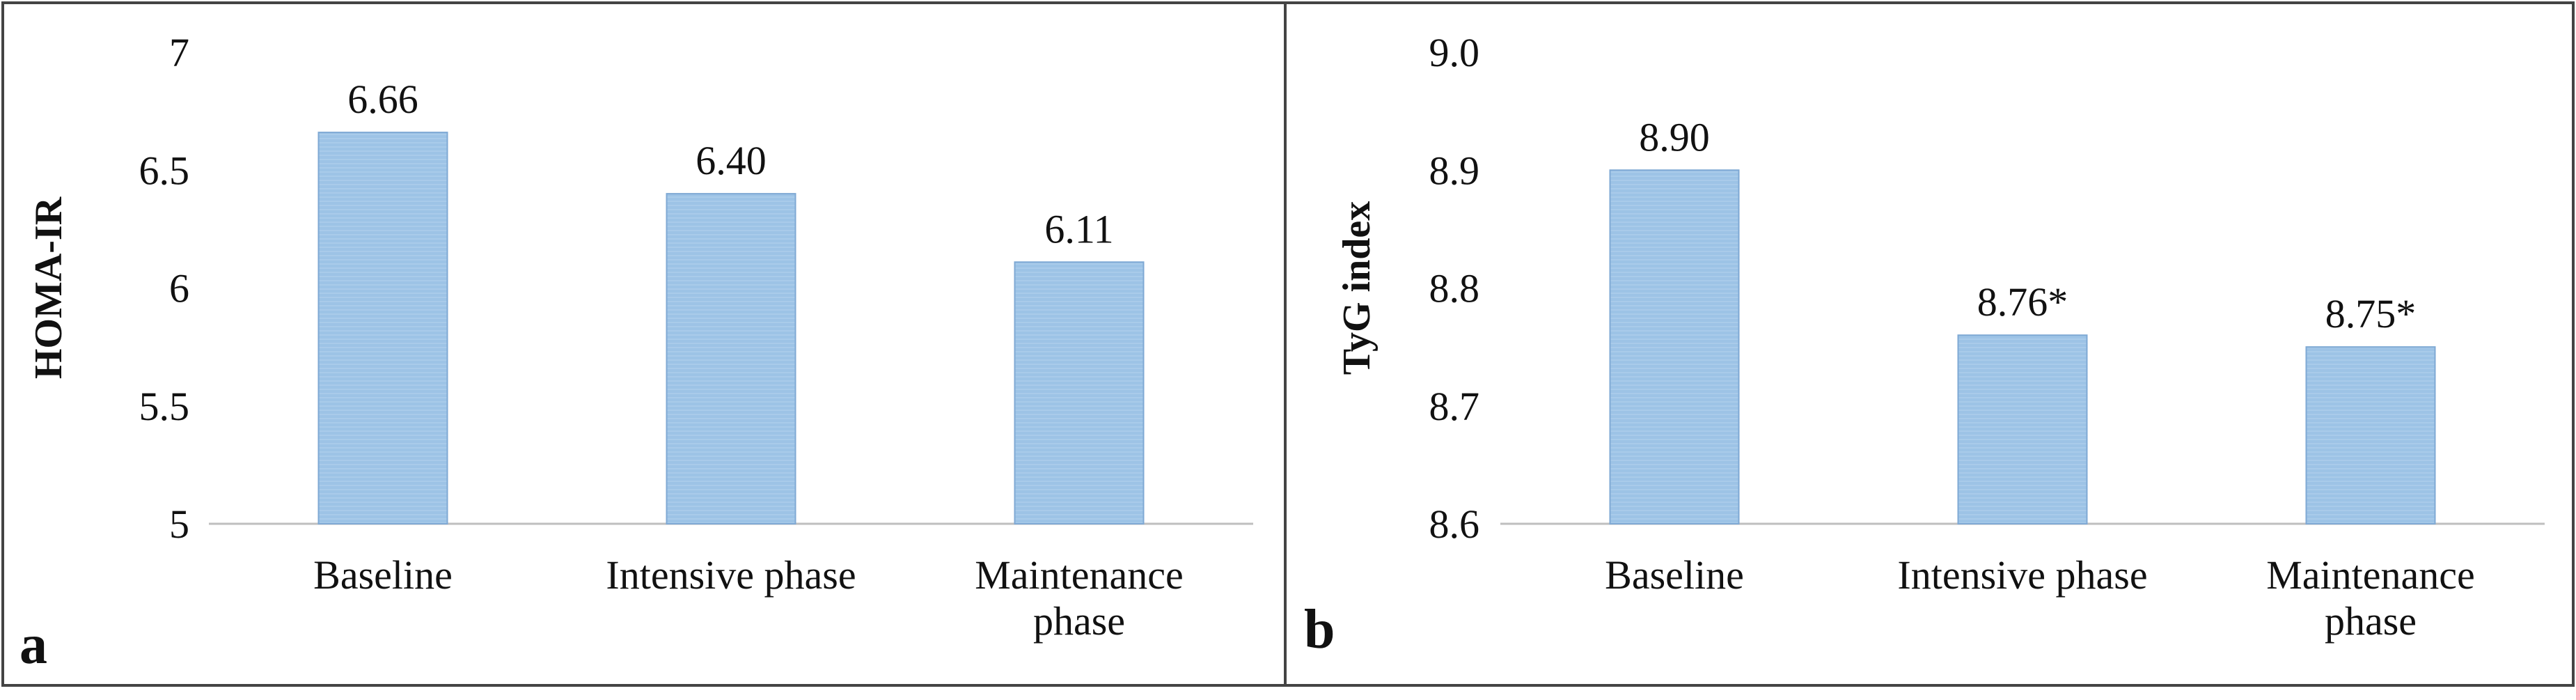  Describe the element at coordinates (164, 406) in the screenshot. I see `y-tick-label: 5.5` at that location.